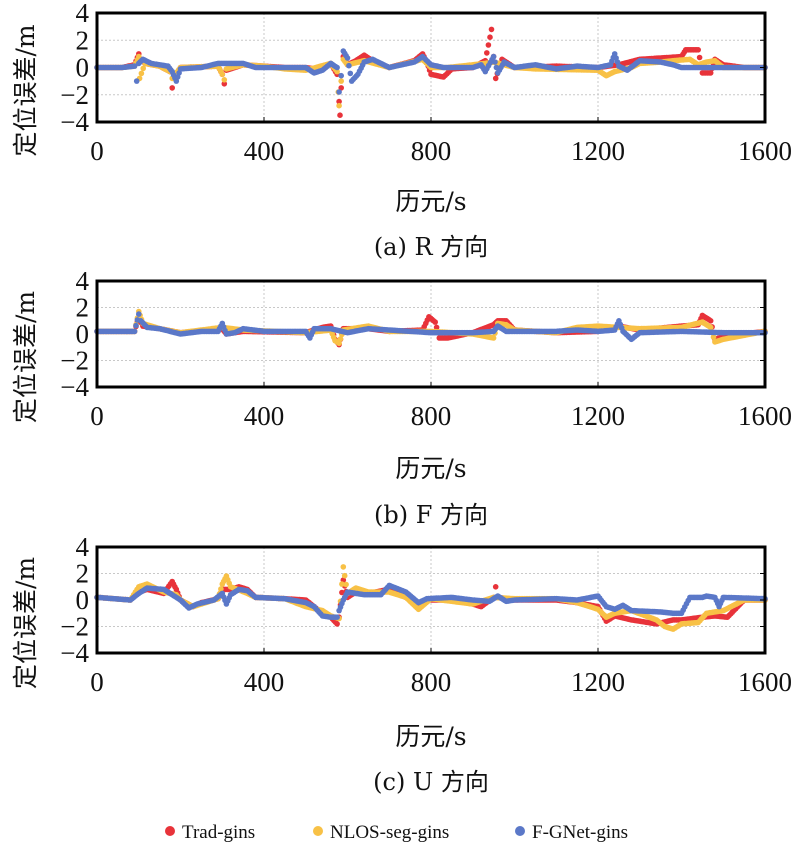  I want to click on legend-item-nlos-seg-gins: NLOS-seg-gins, so click(381, 832).